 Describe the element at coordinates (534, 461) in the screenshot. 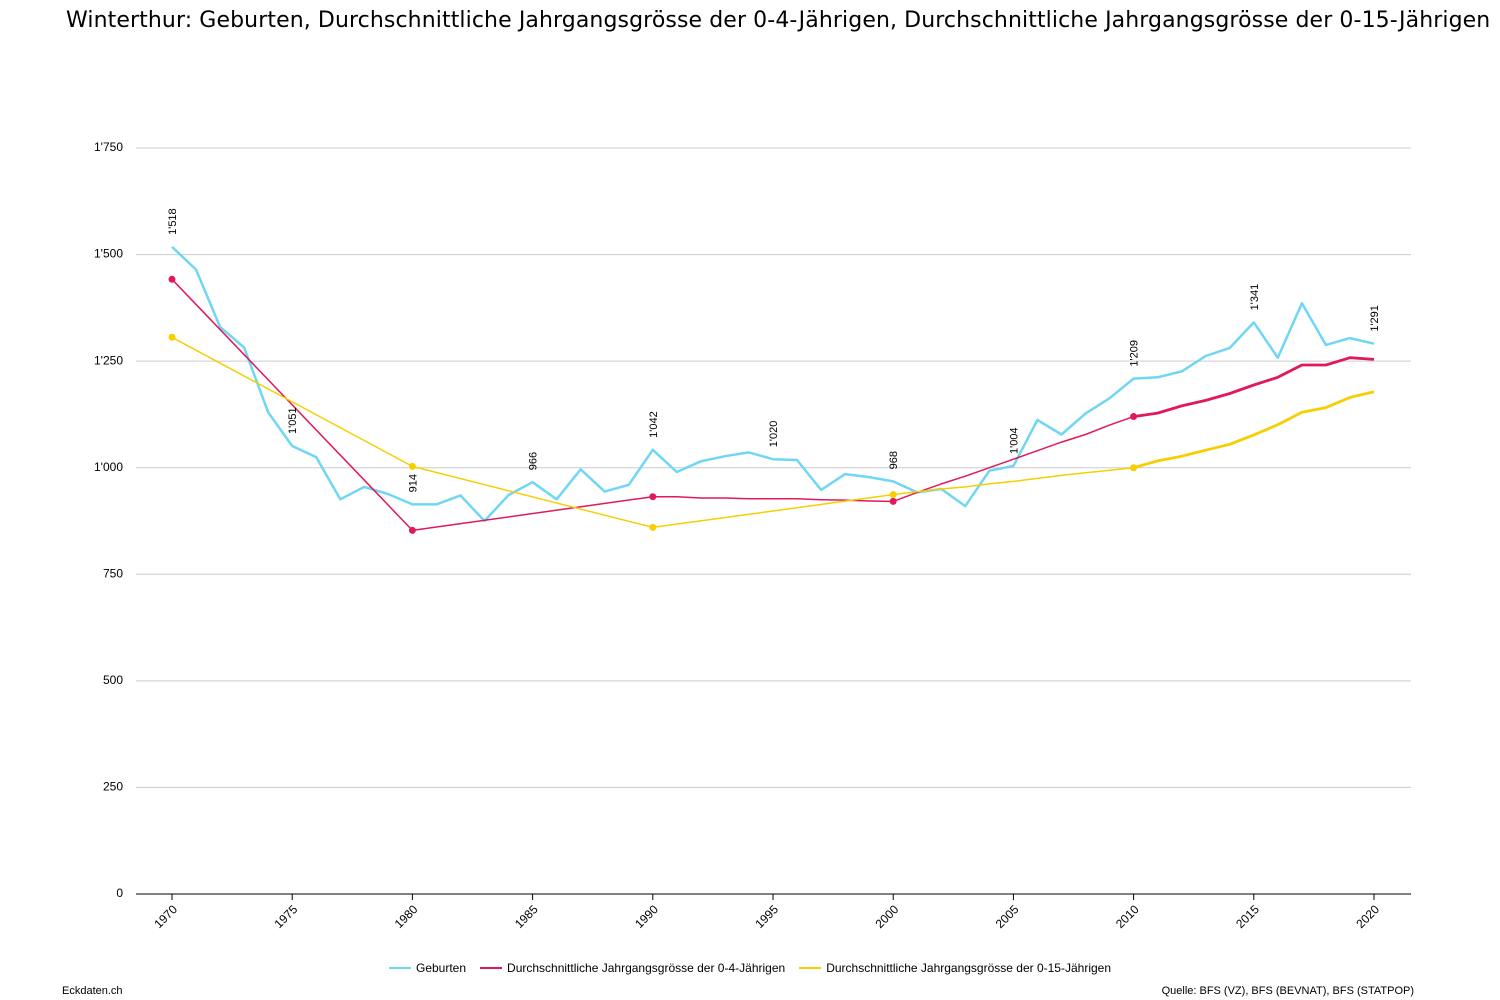

I see `data-label: 966` at that location.